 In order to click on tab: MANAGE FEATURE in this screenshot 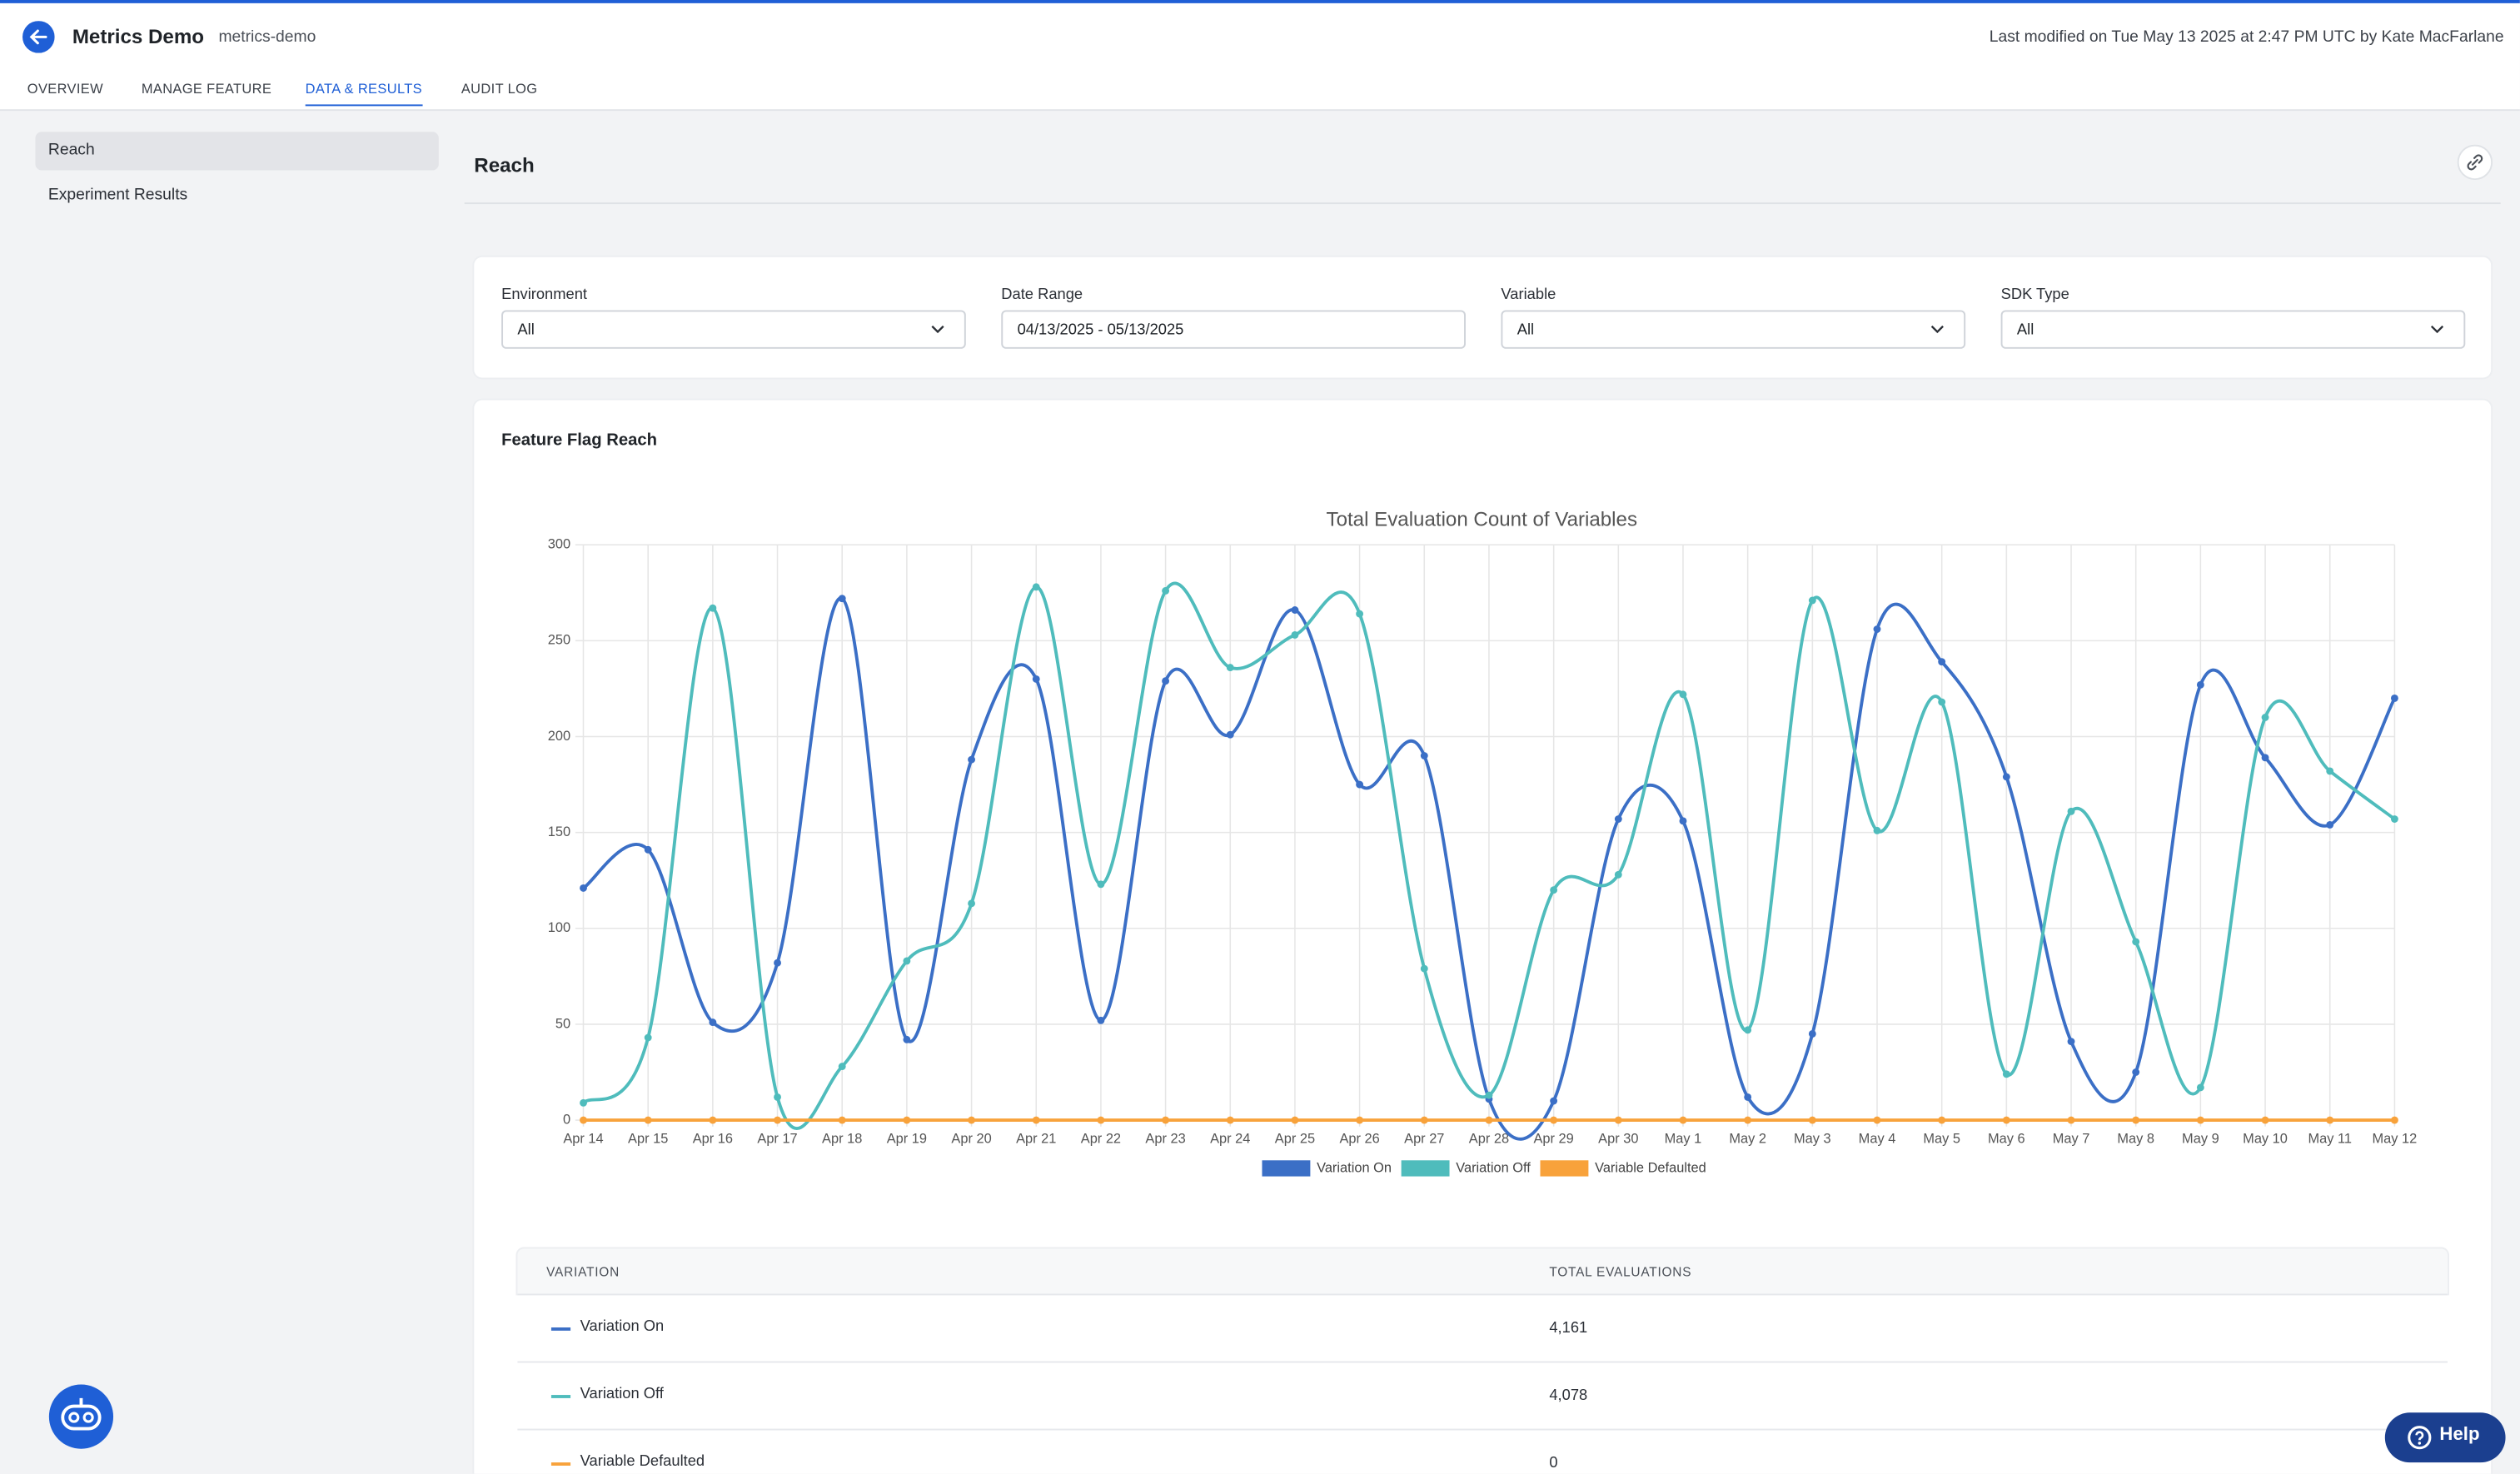, I will do `click(206, 88)`.